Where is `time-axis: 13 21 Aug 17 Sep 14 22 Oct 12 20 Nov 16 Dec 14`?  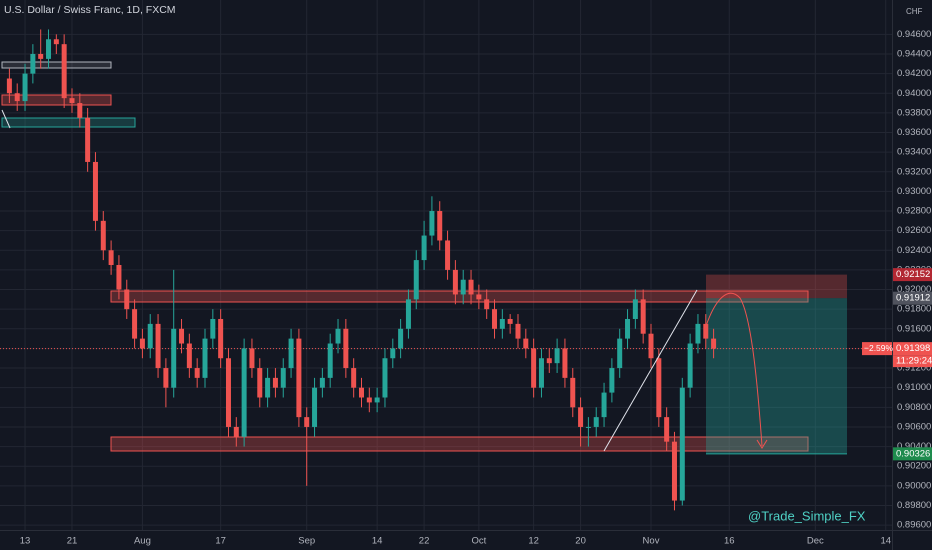 time-axis: 13 21 Aug 17 Sep 14 22 Oct 12 20 Nov 16 Dec 14 is located at coordinates (455, 541).